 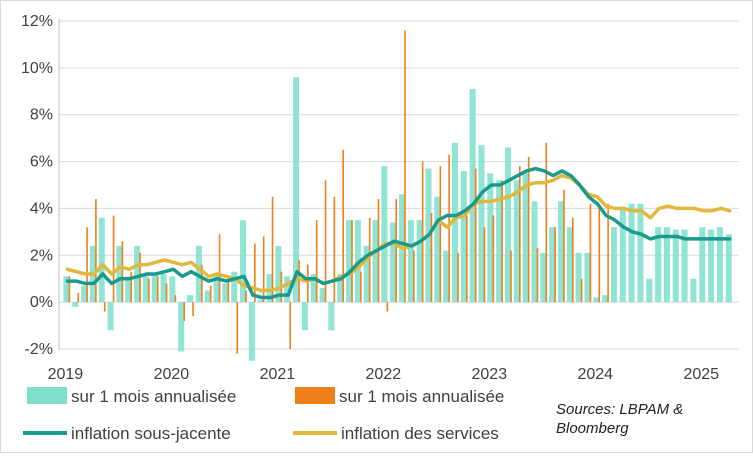 I want to click on source-line-1: Sources: LBPAM &, so click(x=619, y=409).